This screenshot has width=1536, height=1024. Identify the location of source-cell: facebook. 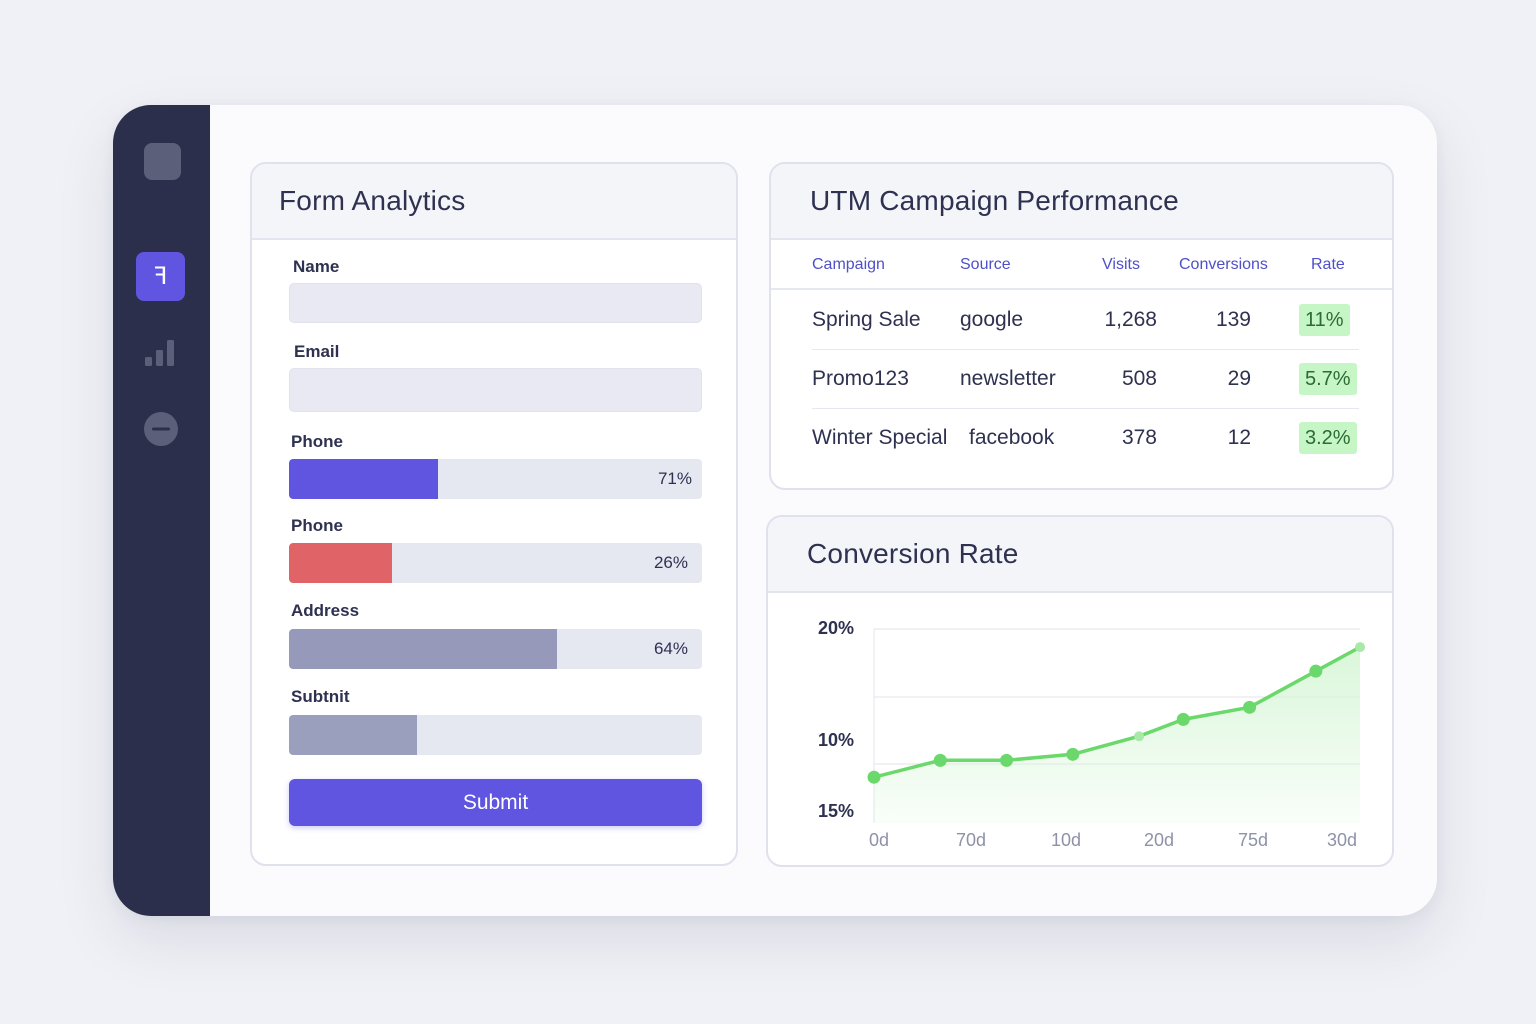
(1012, 437).